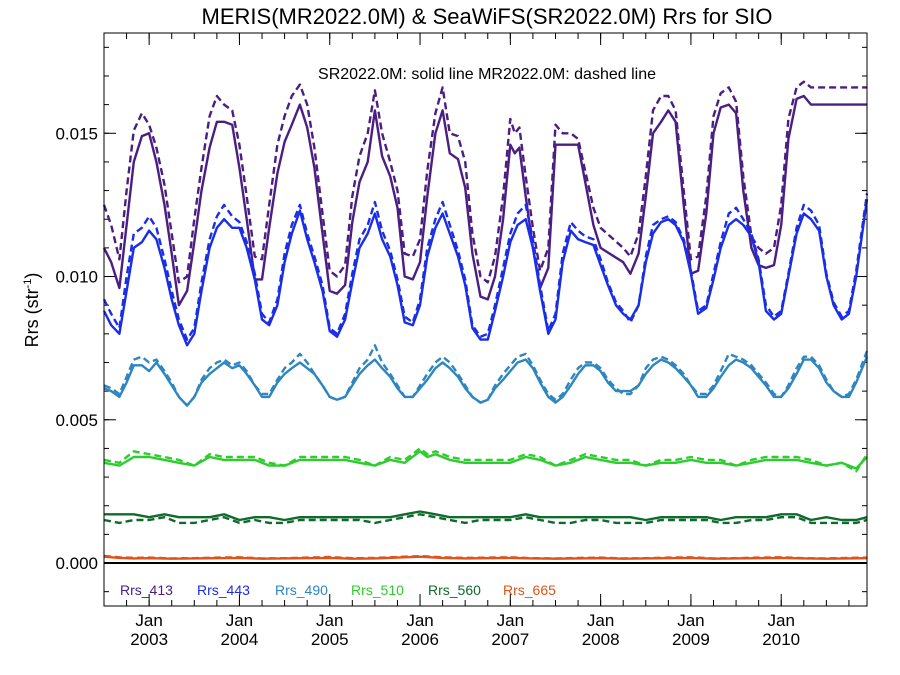  What do you see at coordinates (76, 420) in the screenshot?
I see `y-tick-label: 0.005` at bounding box center [76, 420].